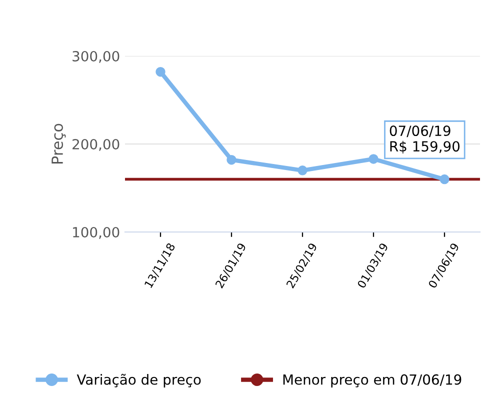 The height and width of the screenshot is (400, 500). What do you see at coordinates (425, 140) in the screenshot?
I see `annotation: 07/06/19 R$ 159,90` at bounding box center [425, 140].